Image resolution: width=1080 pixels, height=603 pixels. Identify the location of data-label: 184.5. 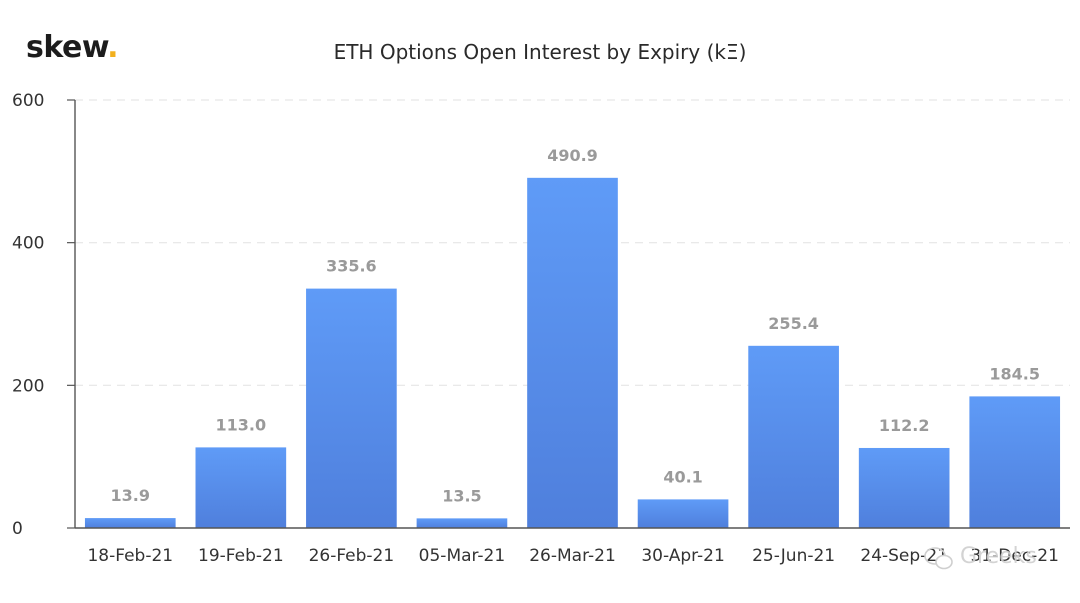
(1014, 373).